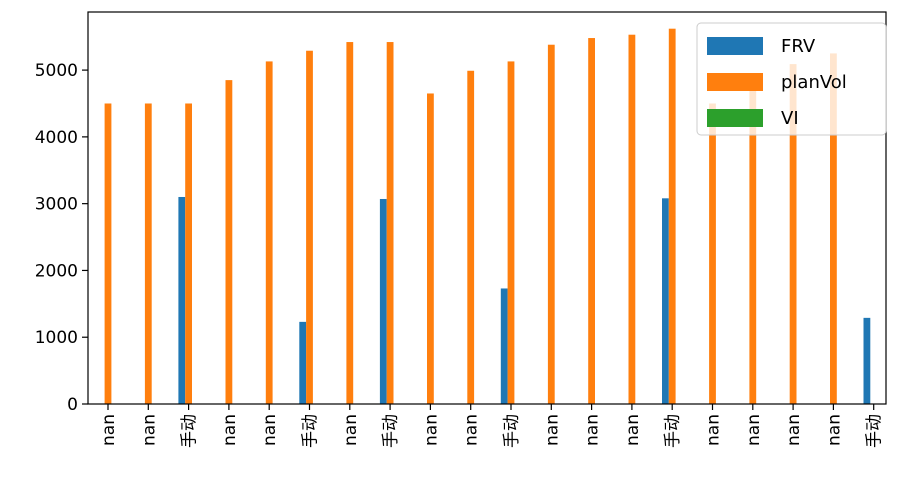 Image resolution: width=898 pixels, height=477 pixels. I want to click on y-tick-label: 1000, so click(56, 338).